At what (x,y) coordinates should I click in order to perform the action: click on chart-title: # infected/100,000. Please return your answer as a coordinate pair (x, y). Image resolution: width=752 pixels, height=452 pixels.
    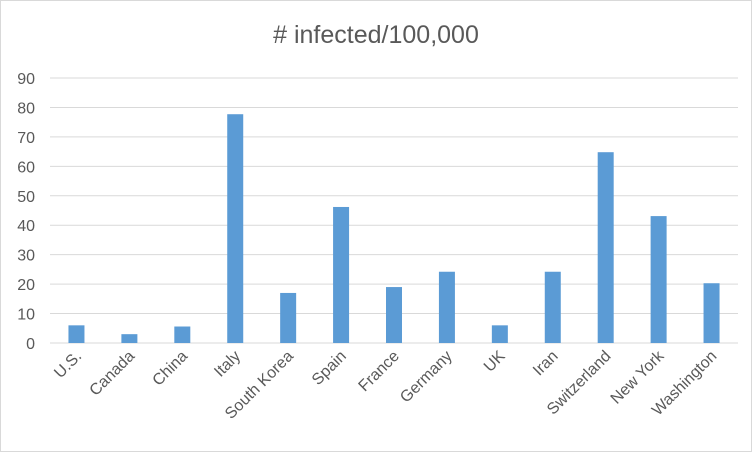
    Looking at the image, I should click on (376, 35).